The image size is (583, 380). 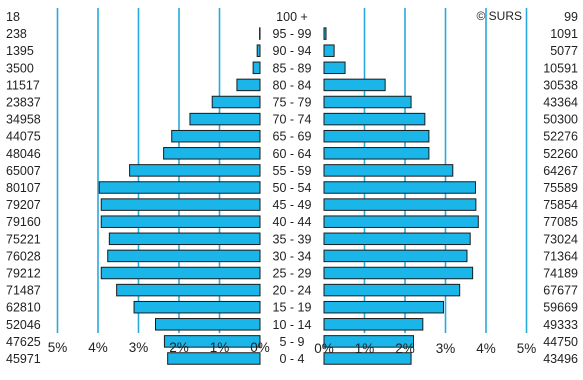 What do you see at coordinates (560, 359) in the screenshot?
I see `count-right-20: 43496` at bounding box center [560, 359].